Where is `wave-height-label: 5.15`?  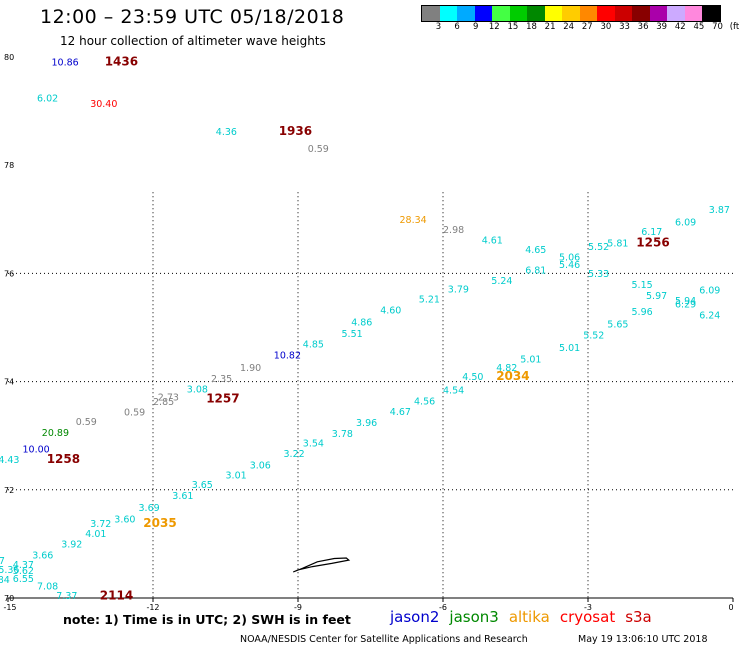
wave-height-label: 5.15 is located at coordinates (642, 285).